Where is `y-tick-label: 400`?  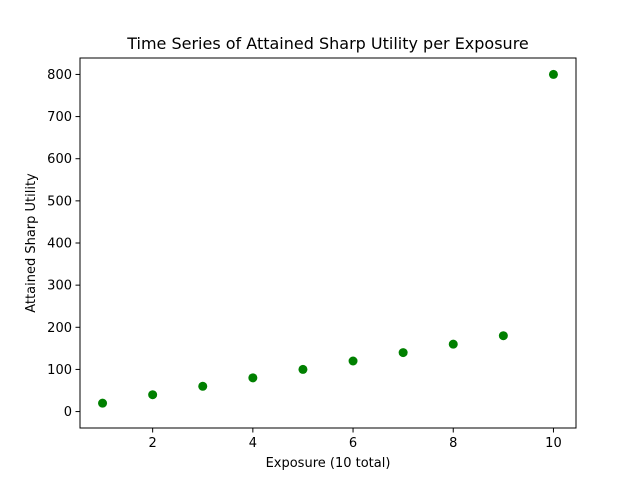
y-tick-label: 400 is located at coordinates (59, 244).